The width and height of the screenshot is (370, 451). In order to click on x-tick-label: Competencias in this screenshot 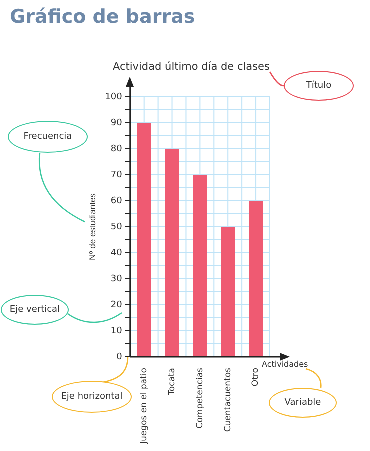, I will do `click(200, 398)`.